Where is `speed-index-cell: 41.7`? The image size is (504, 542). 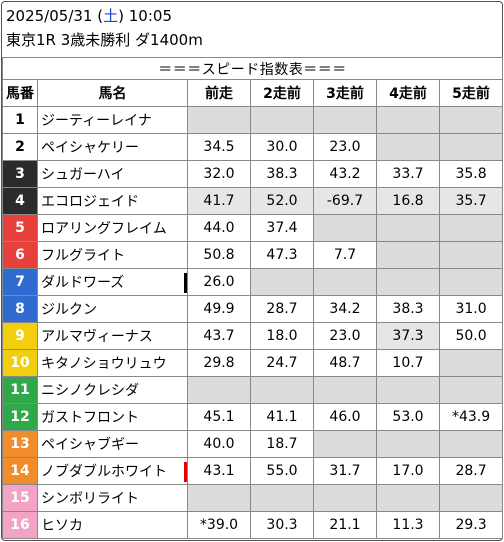 speed-index-cell: 41.7 is located at coordinates (219, 201).